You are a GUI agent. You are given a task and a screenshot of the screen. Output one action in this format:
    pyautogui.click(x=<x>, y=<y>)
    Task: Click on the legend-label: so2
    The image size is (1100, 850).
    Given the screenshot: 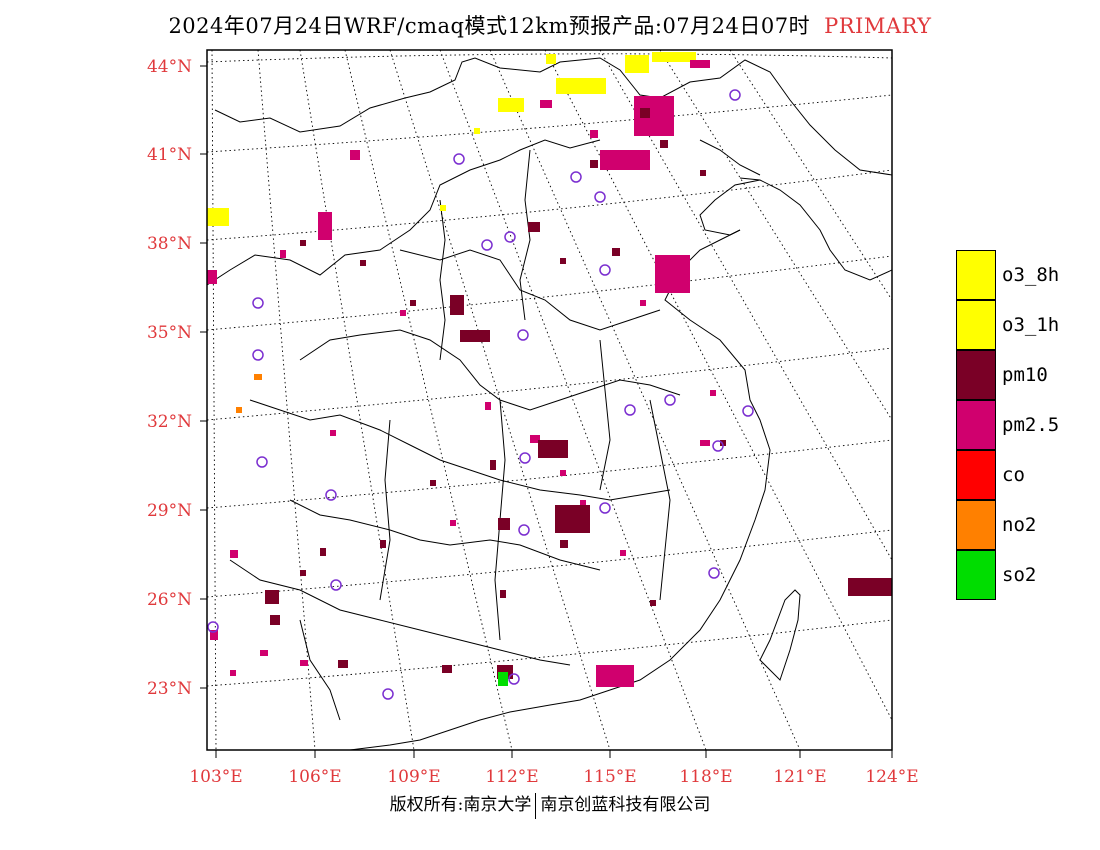 What is the action you would take?
    pyautogui.click(x=1019, y=575)
    